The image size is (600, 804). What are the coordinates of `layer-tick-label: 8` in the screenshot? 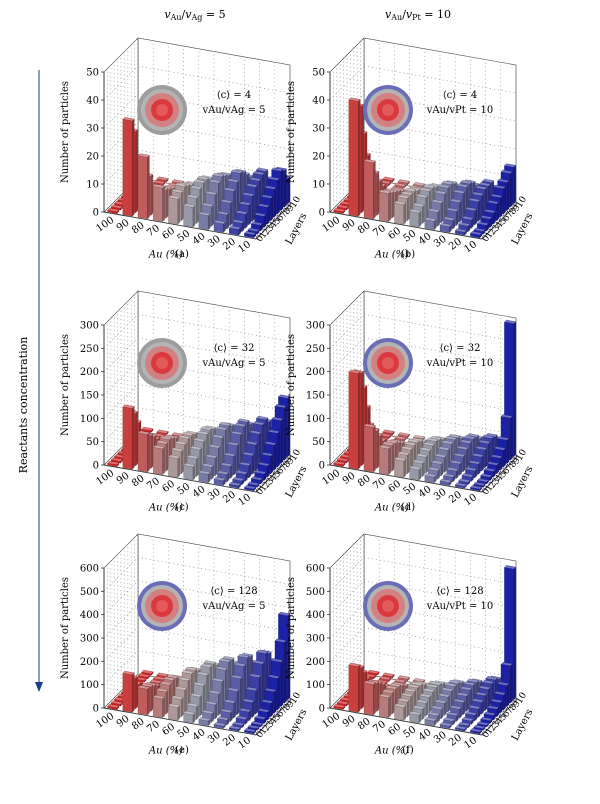 It's located at (288, 707).